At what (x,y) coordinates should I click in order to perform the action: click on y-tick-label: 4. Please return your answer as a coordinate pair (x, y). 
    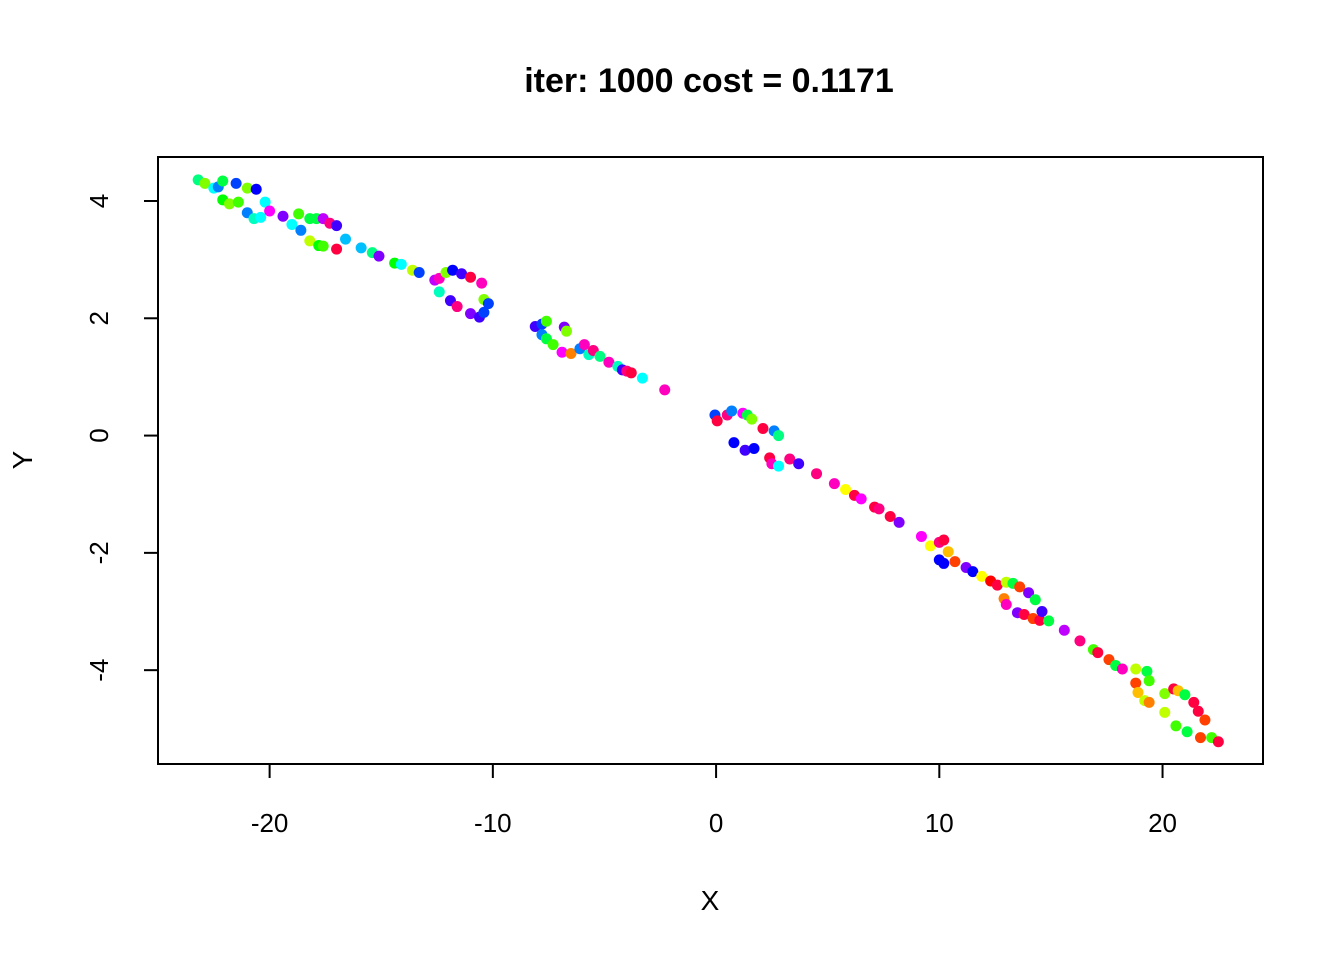
    Looking at the image, I should click on (99, 201).